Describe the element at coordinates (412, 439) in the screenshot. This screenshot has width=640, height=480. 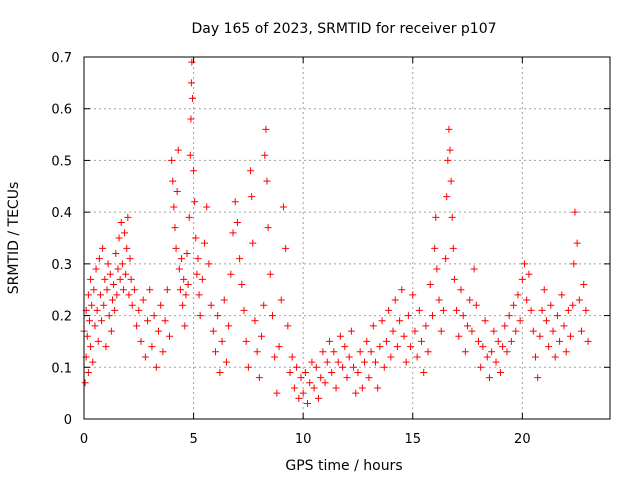
I see `x-tick-label: 15` at that location.